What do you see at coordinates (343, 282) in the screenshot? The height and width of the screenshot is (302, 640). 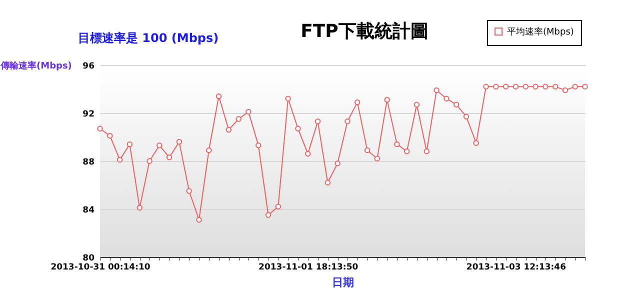 I see `x-axis-title: 日期` at bounding box center [343, 282].